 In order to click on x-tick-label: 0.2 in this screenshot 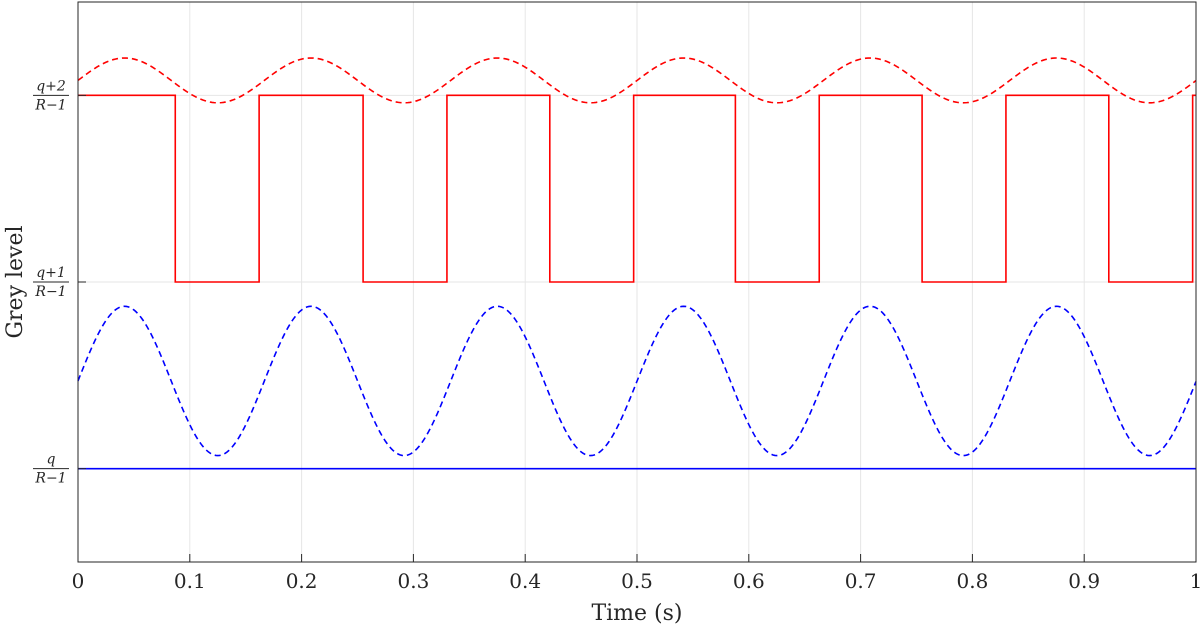, I will do `click(302, 581)`.